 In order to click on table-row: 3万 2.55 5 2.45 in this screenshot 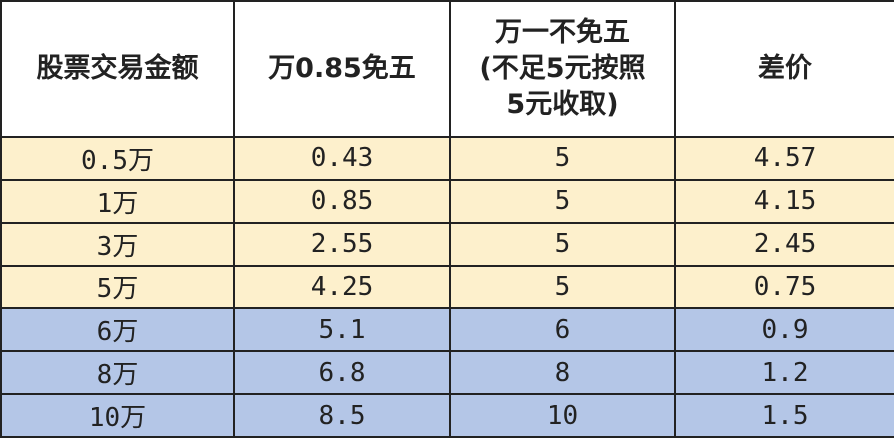, I will do `click(447, 244)`.